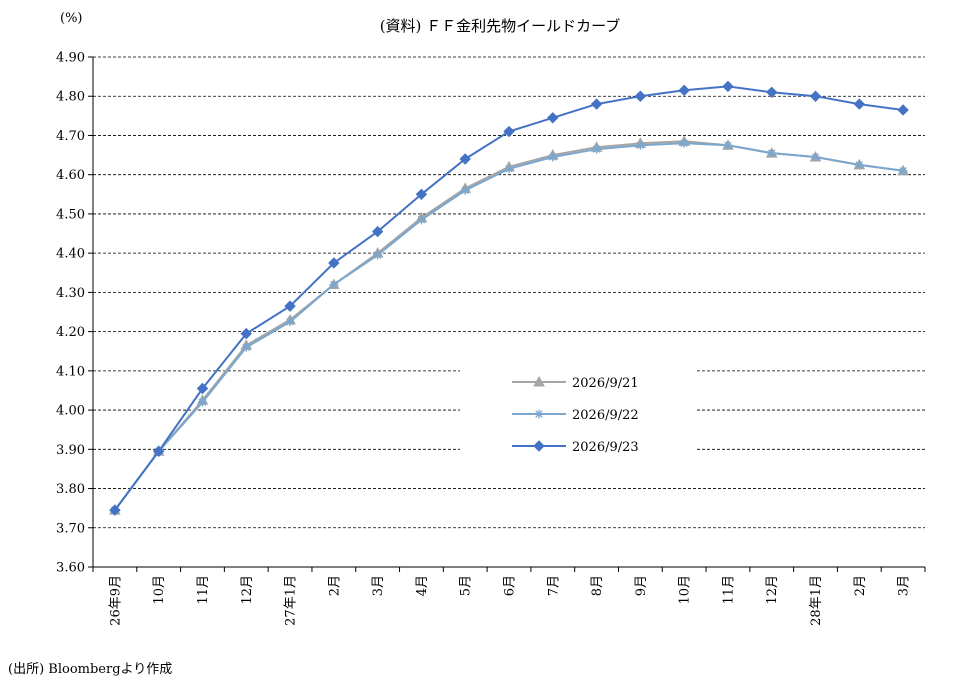 The width and height of the screenshot is (953, 691). What do you see at coordinates (70, 568) in the screenshot?
I see `y-tick-label: 3.60` at bounding box center [70, 568].